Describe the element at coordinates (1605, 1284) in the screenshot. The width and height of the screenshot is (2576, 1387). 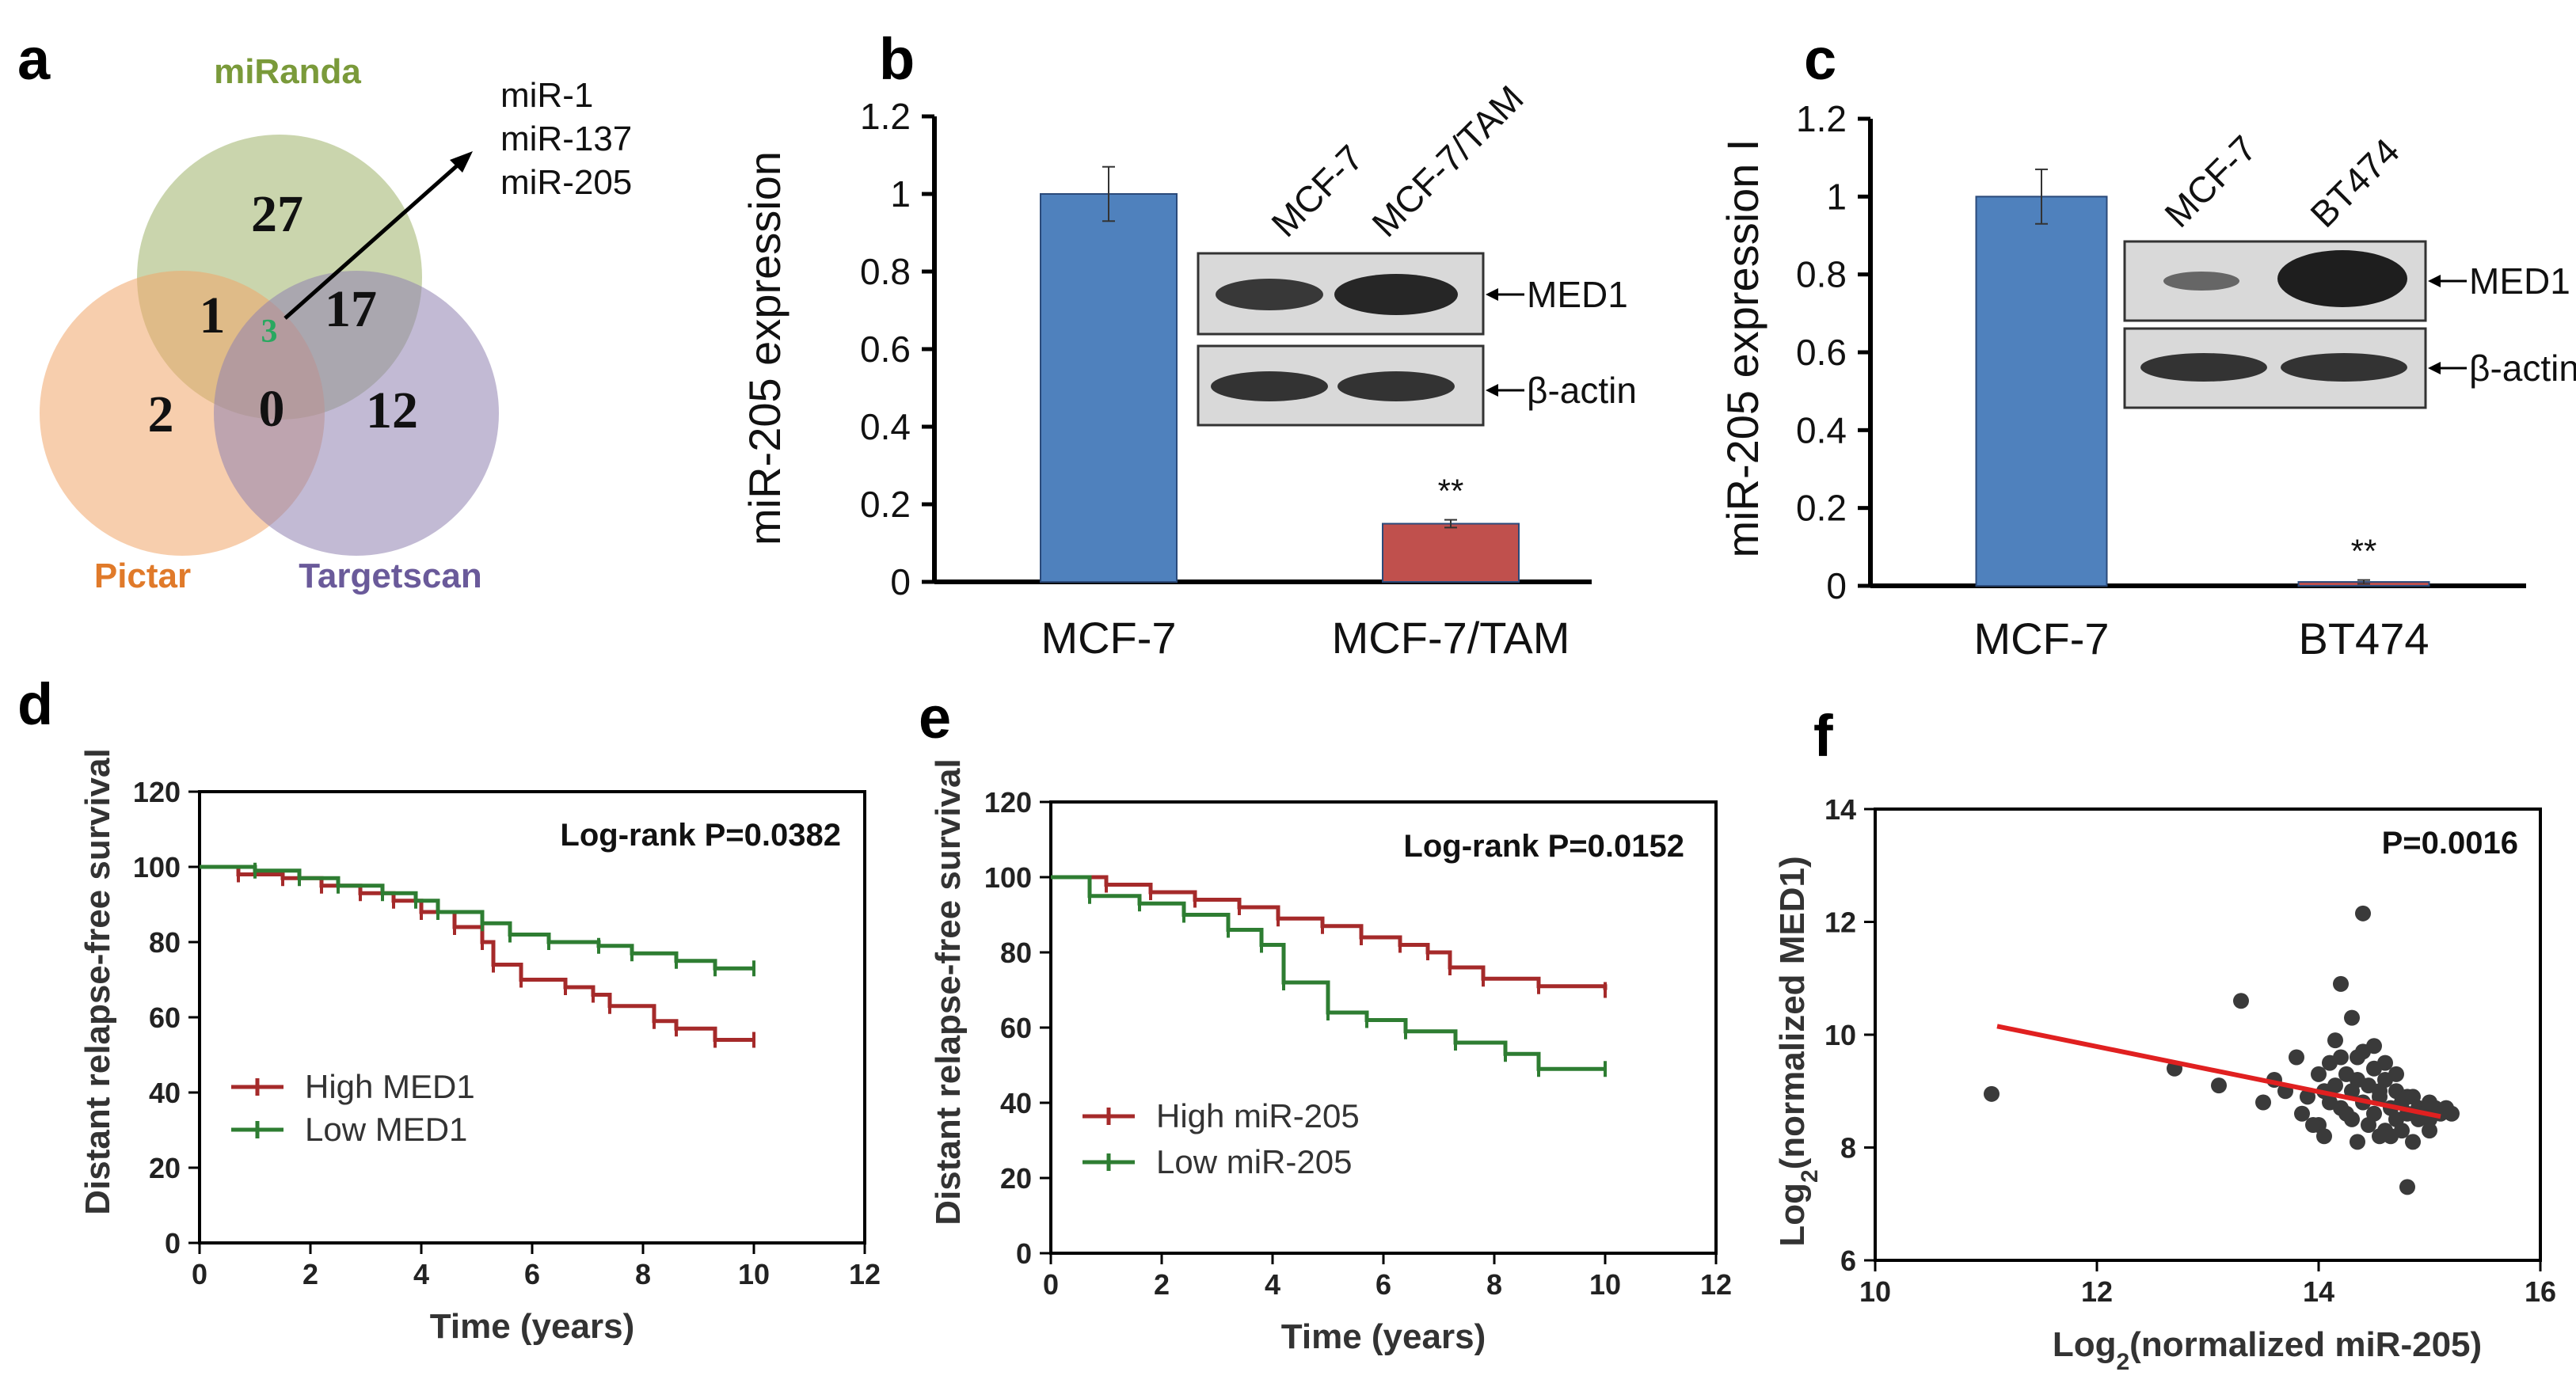
I see `e-xtick-label: 10` at that location.